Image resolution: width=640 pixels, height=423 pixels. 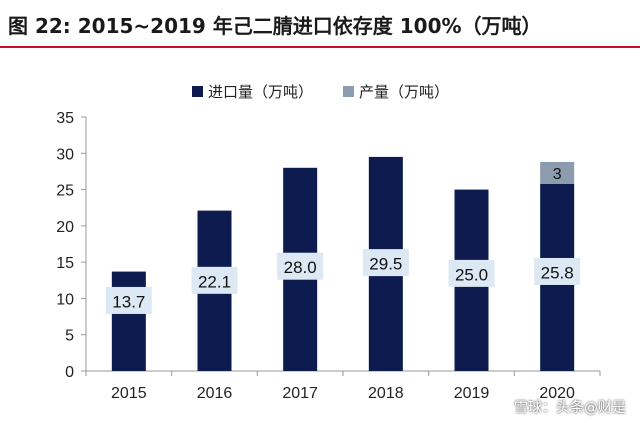 What do you see at coordinates (65, 191) in the screenshot?
I see `y-tick-label: 25` at bounding box center [65, 191].